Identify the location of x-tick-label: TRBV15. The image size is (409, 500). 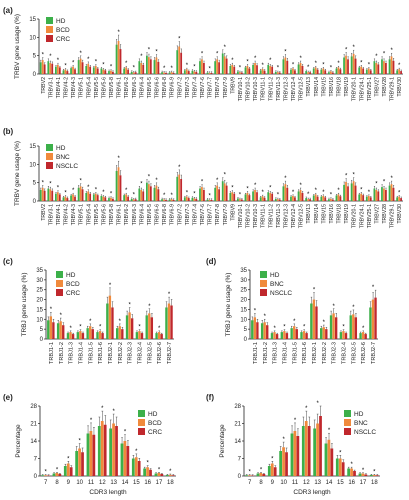
(324, 214).